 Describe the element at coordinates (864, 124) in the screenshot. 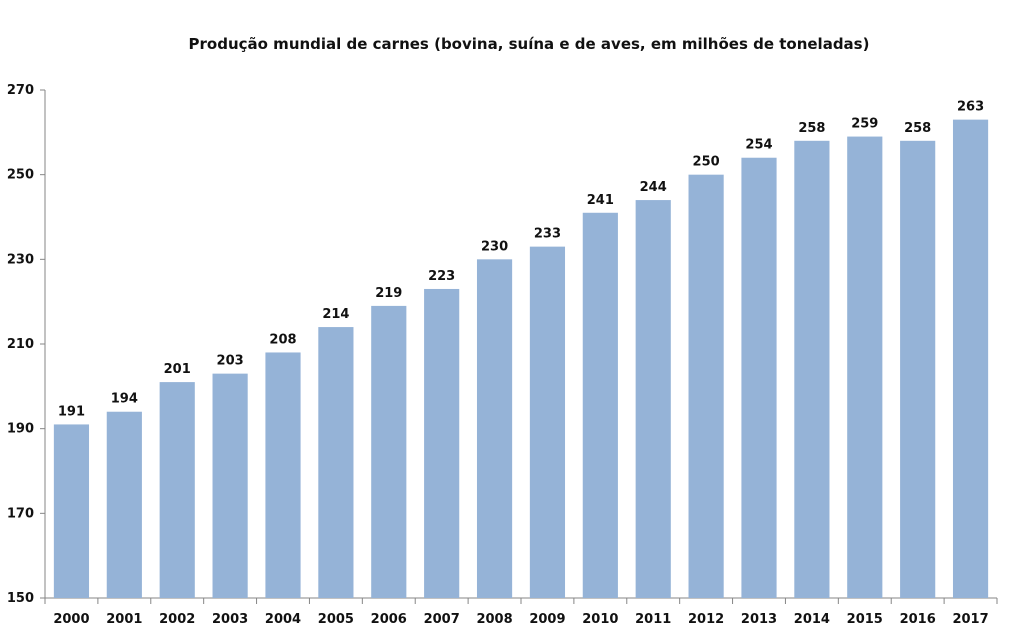

I see `data-label: 259` at that location.